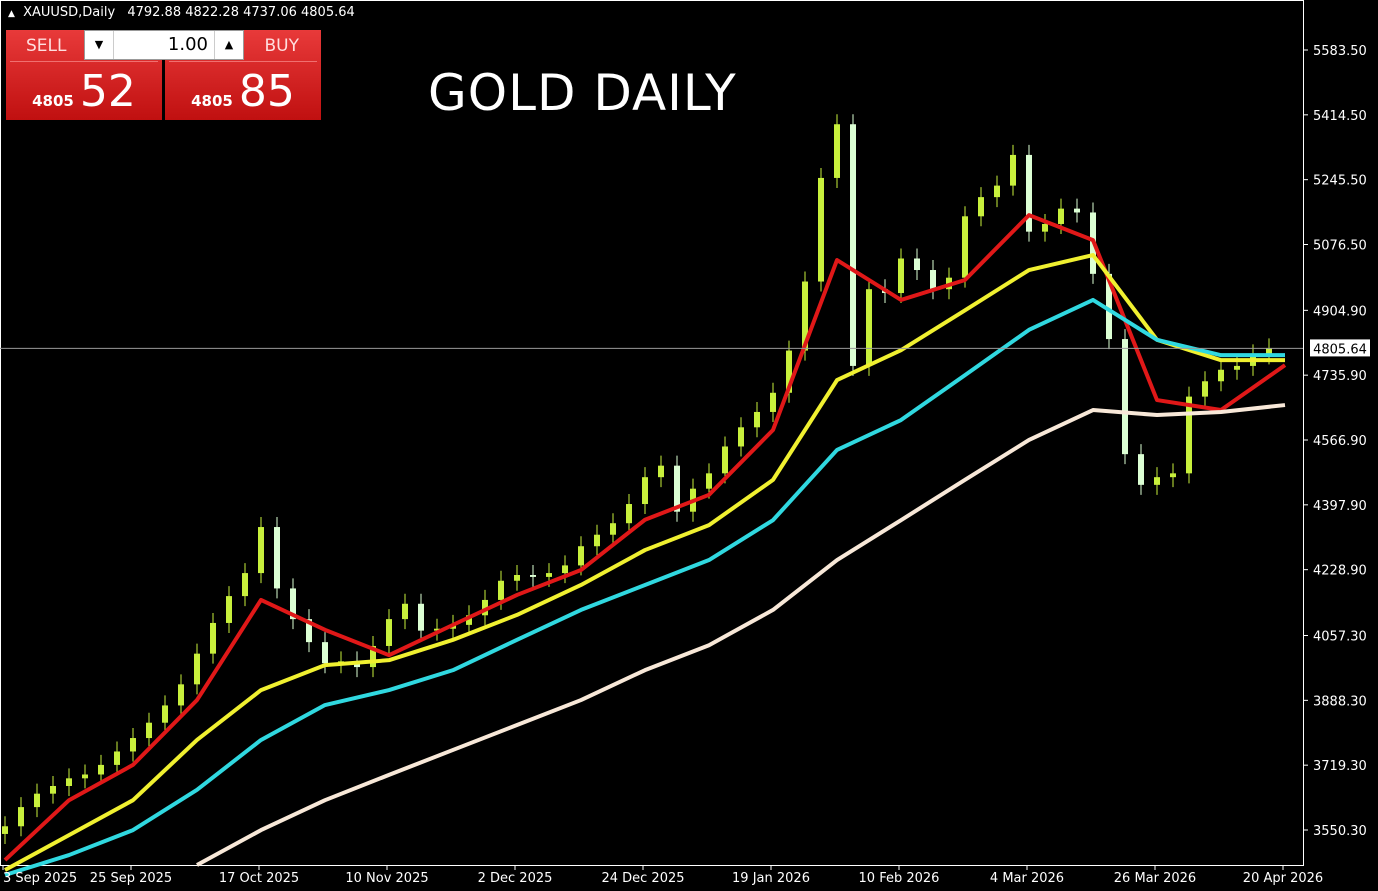  Describe the element at coordinates (11, 14) in the screenshot. I see `collapse-triangle-icon: ▲` at that location.